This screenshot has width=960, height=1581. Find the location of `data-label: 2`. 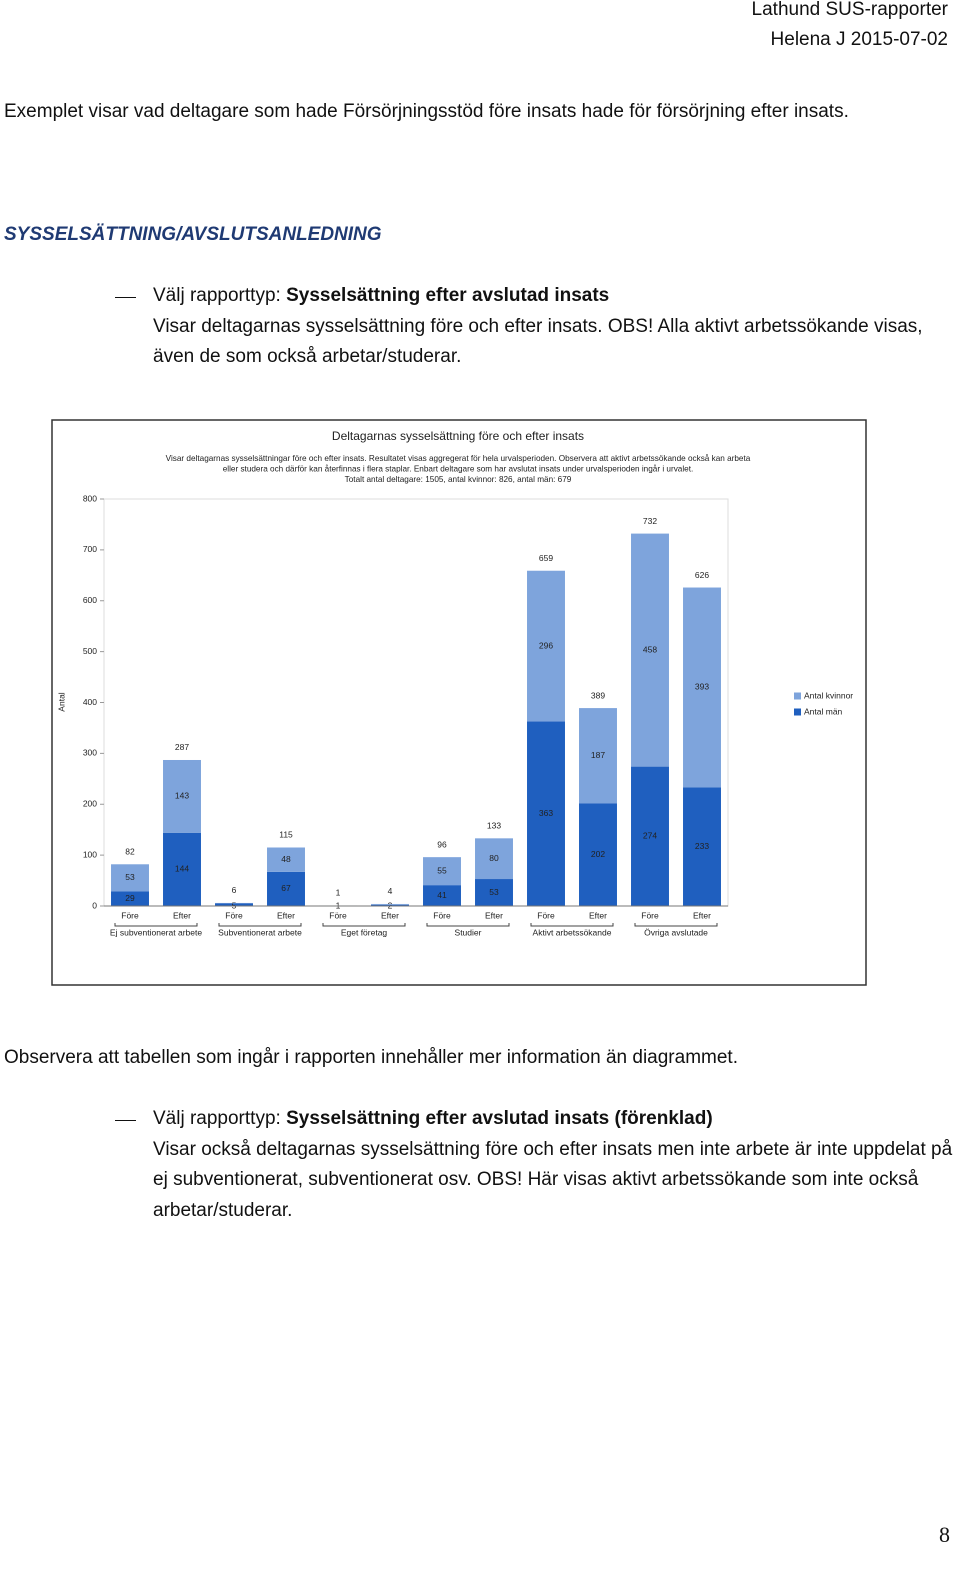

data-label: 2 is located at coordinates (390, 905).